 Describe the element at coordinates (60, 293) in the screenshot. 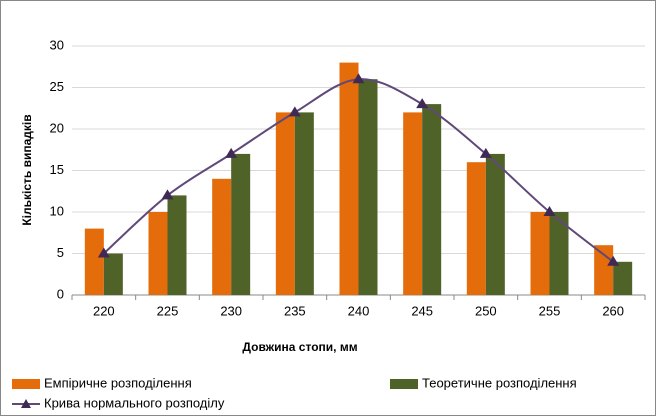

I see `y-tick-label: 0` at that location.